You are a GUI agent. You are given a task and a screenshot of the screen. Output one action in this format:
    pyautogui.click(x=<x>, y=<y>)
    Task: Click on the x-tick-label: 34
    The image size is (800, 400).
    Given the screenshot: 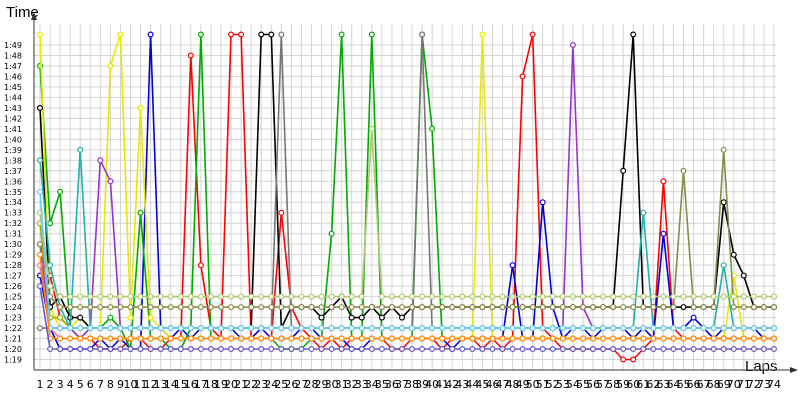 What is the action you would take?
    pyautogui.click(x=372, y=384)
    